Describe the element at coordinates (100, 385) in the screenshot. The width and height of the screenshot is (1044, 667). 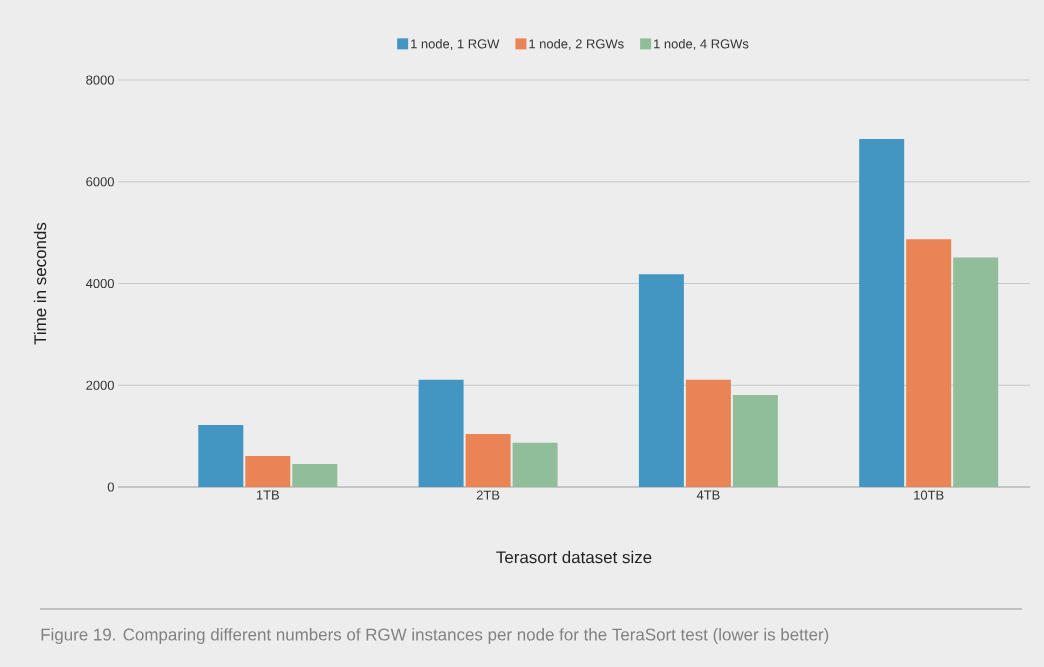
I see `y-tick-label: 2000` at that location.